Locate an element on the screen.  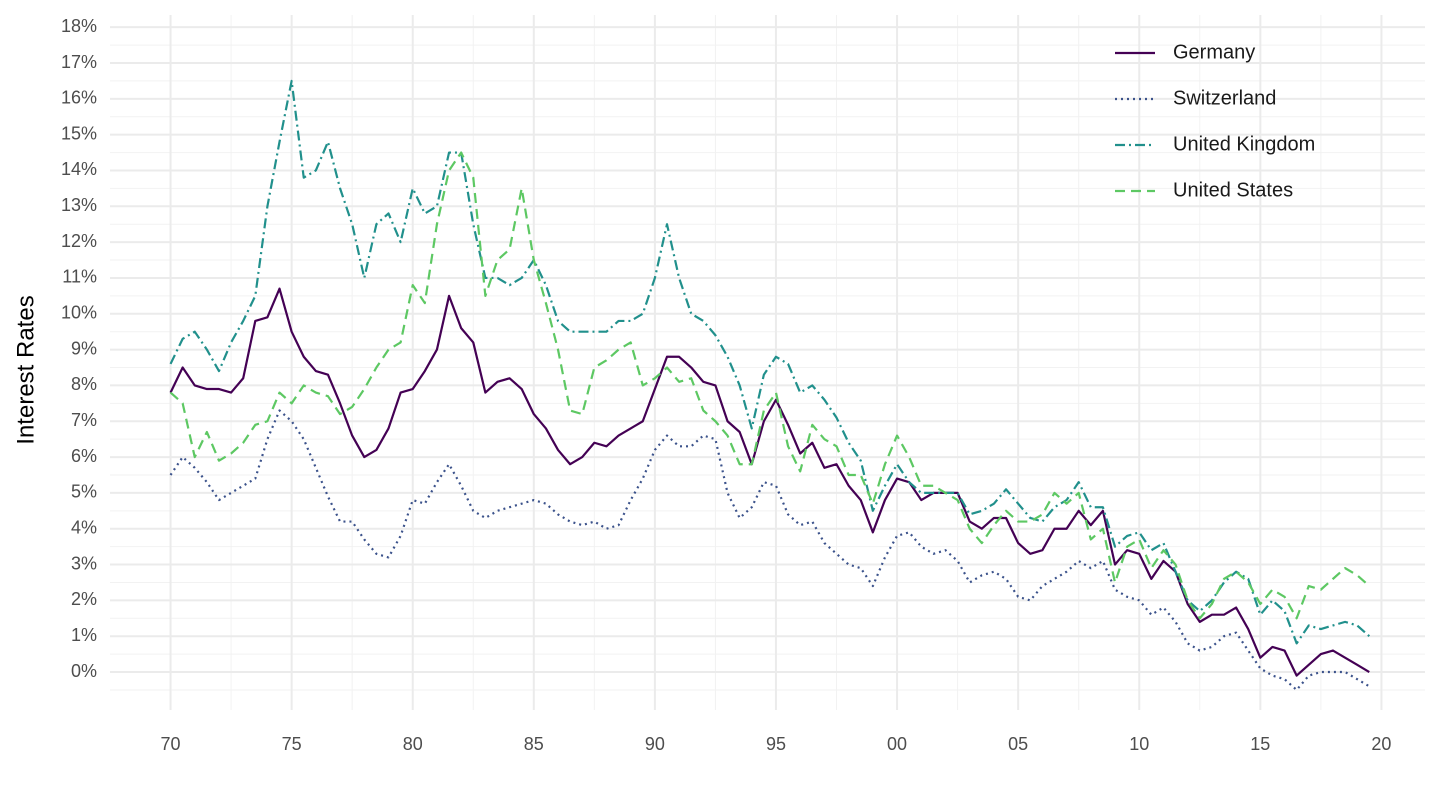
y-tick-label: 12% is located at coordinates (79, 241).